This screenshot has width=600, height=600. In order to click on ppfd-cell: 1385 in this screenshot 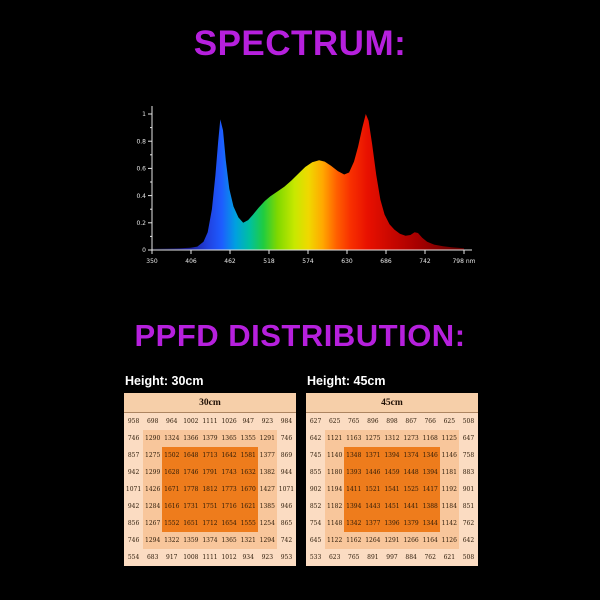, I will do `click(267, 506)`.